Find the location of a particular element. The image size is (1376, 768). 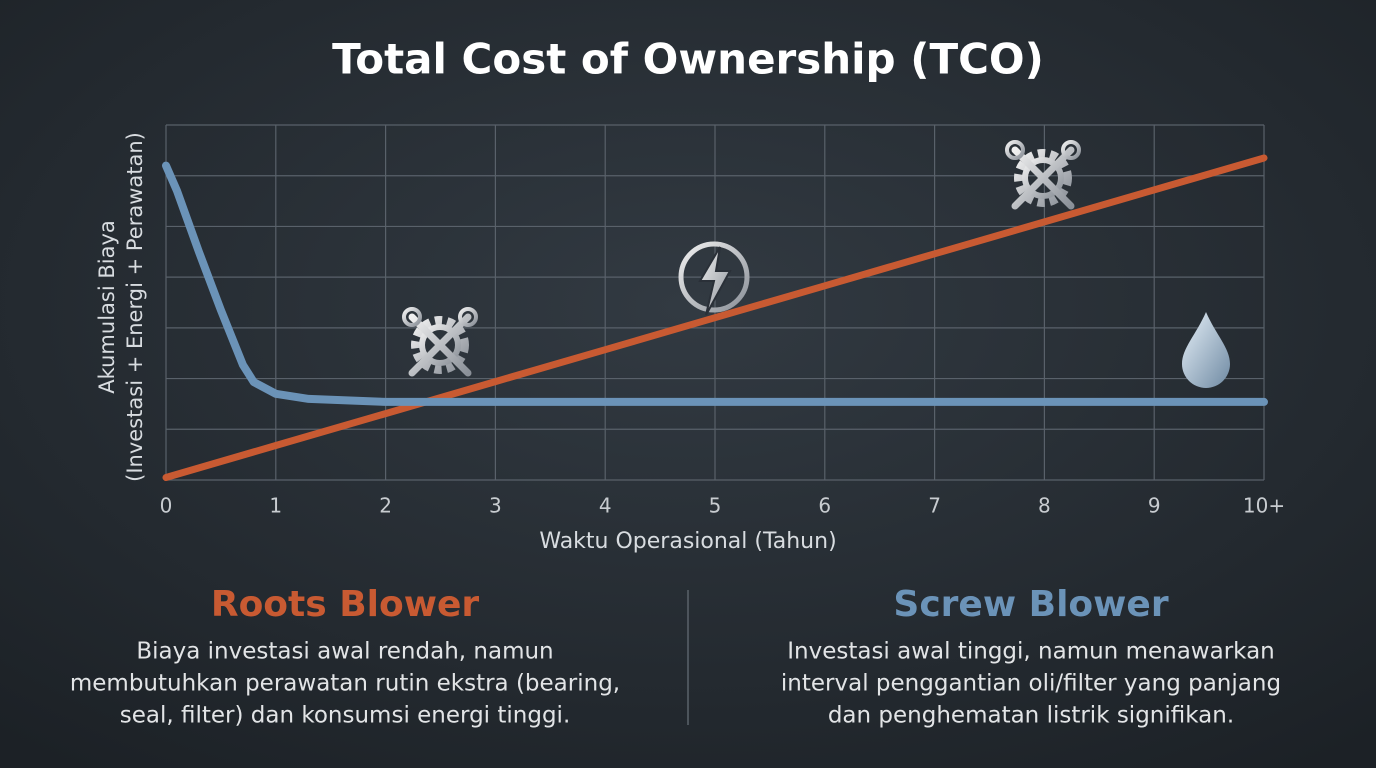

x-tick-label: 6 is located at coordinates (824, 506).